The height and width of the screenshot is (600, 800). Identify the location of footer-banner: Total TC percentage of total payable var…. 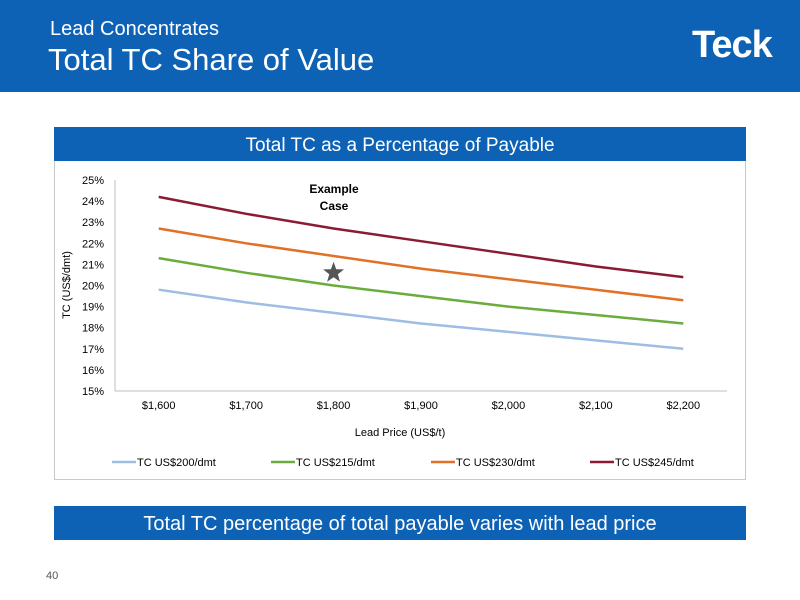
(400, 523).